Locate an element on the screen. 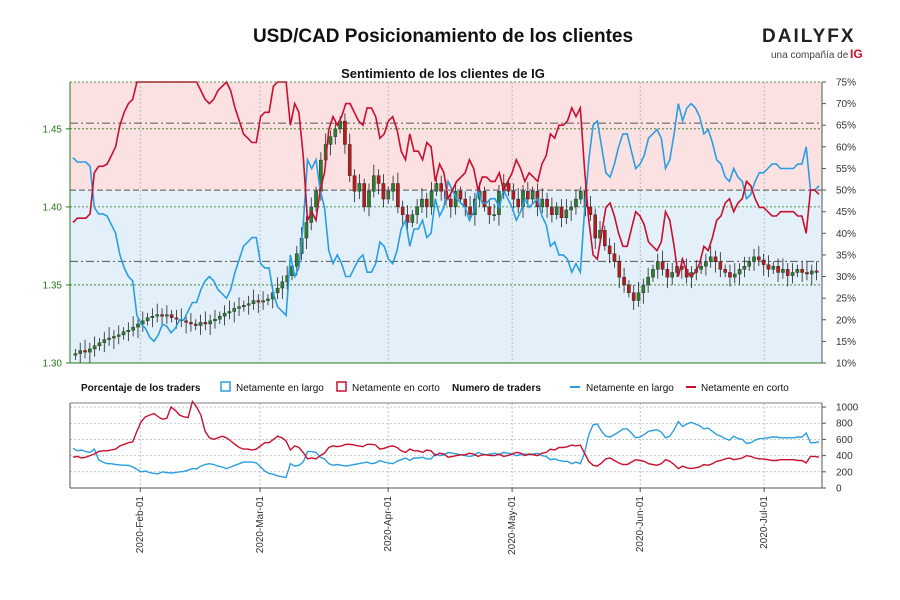  legend-short-label: Netamente en corto is located at coordinates (396, 388).